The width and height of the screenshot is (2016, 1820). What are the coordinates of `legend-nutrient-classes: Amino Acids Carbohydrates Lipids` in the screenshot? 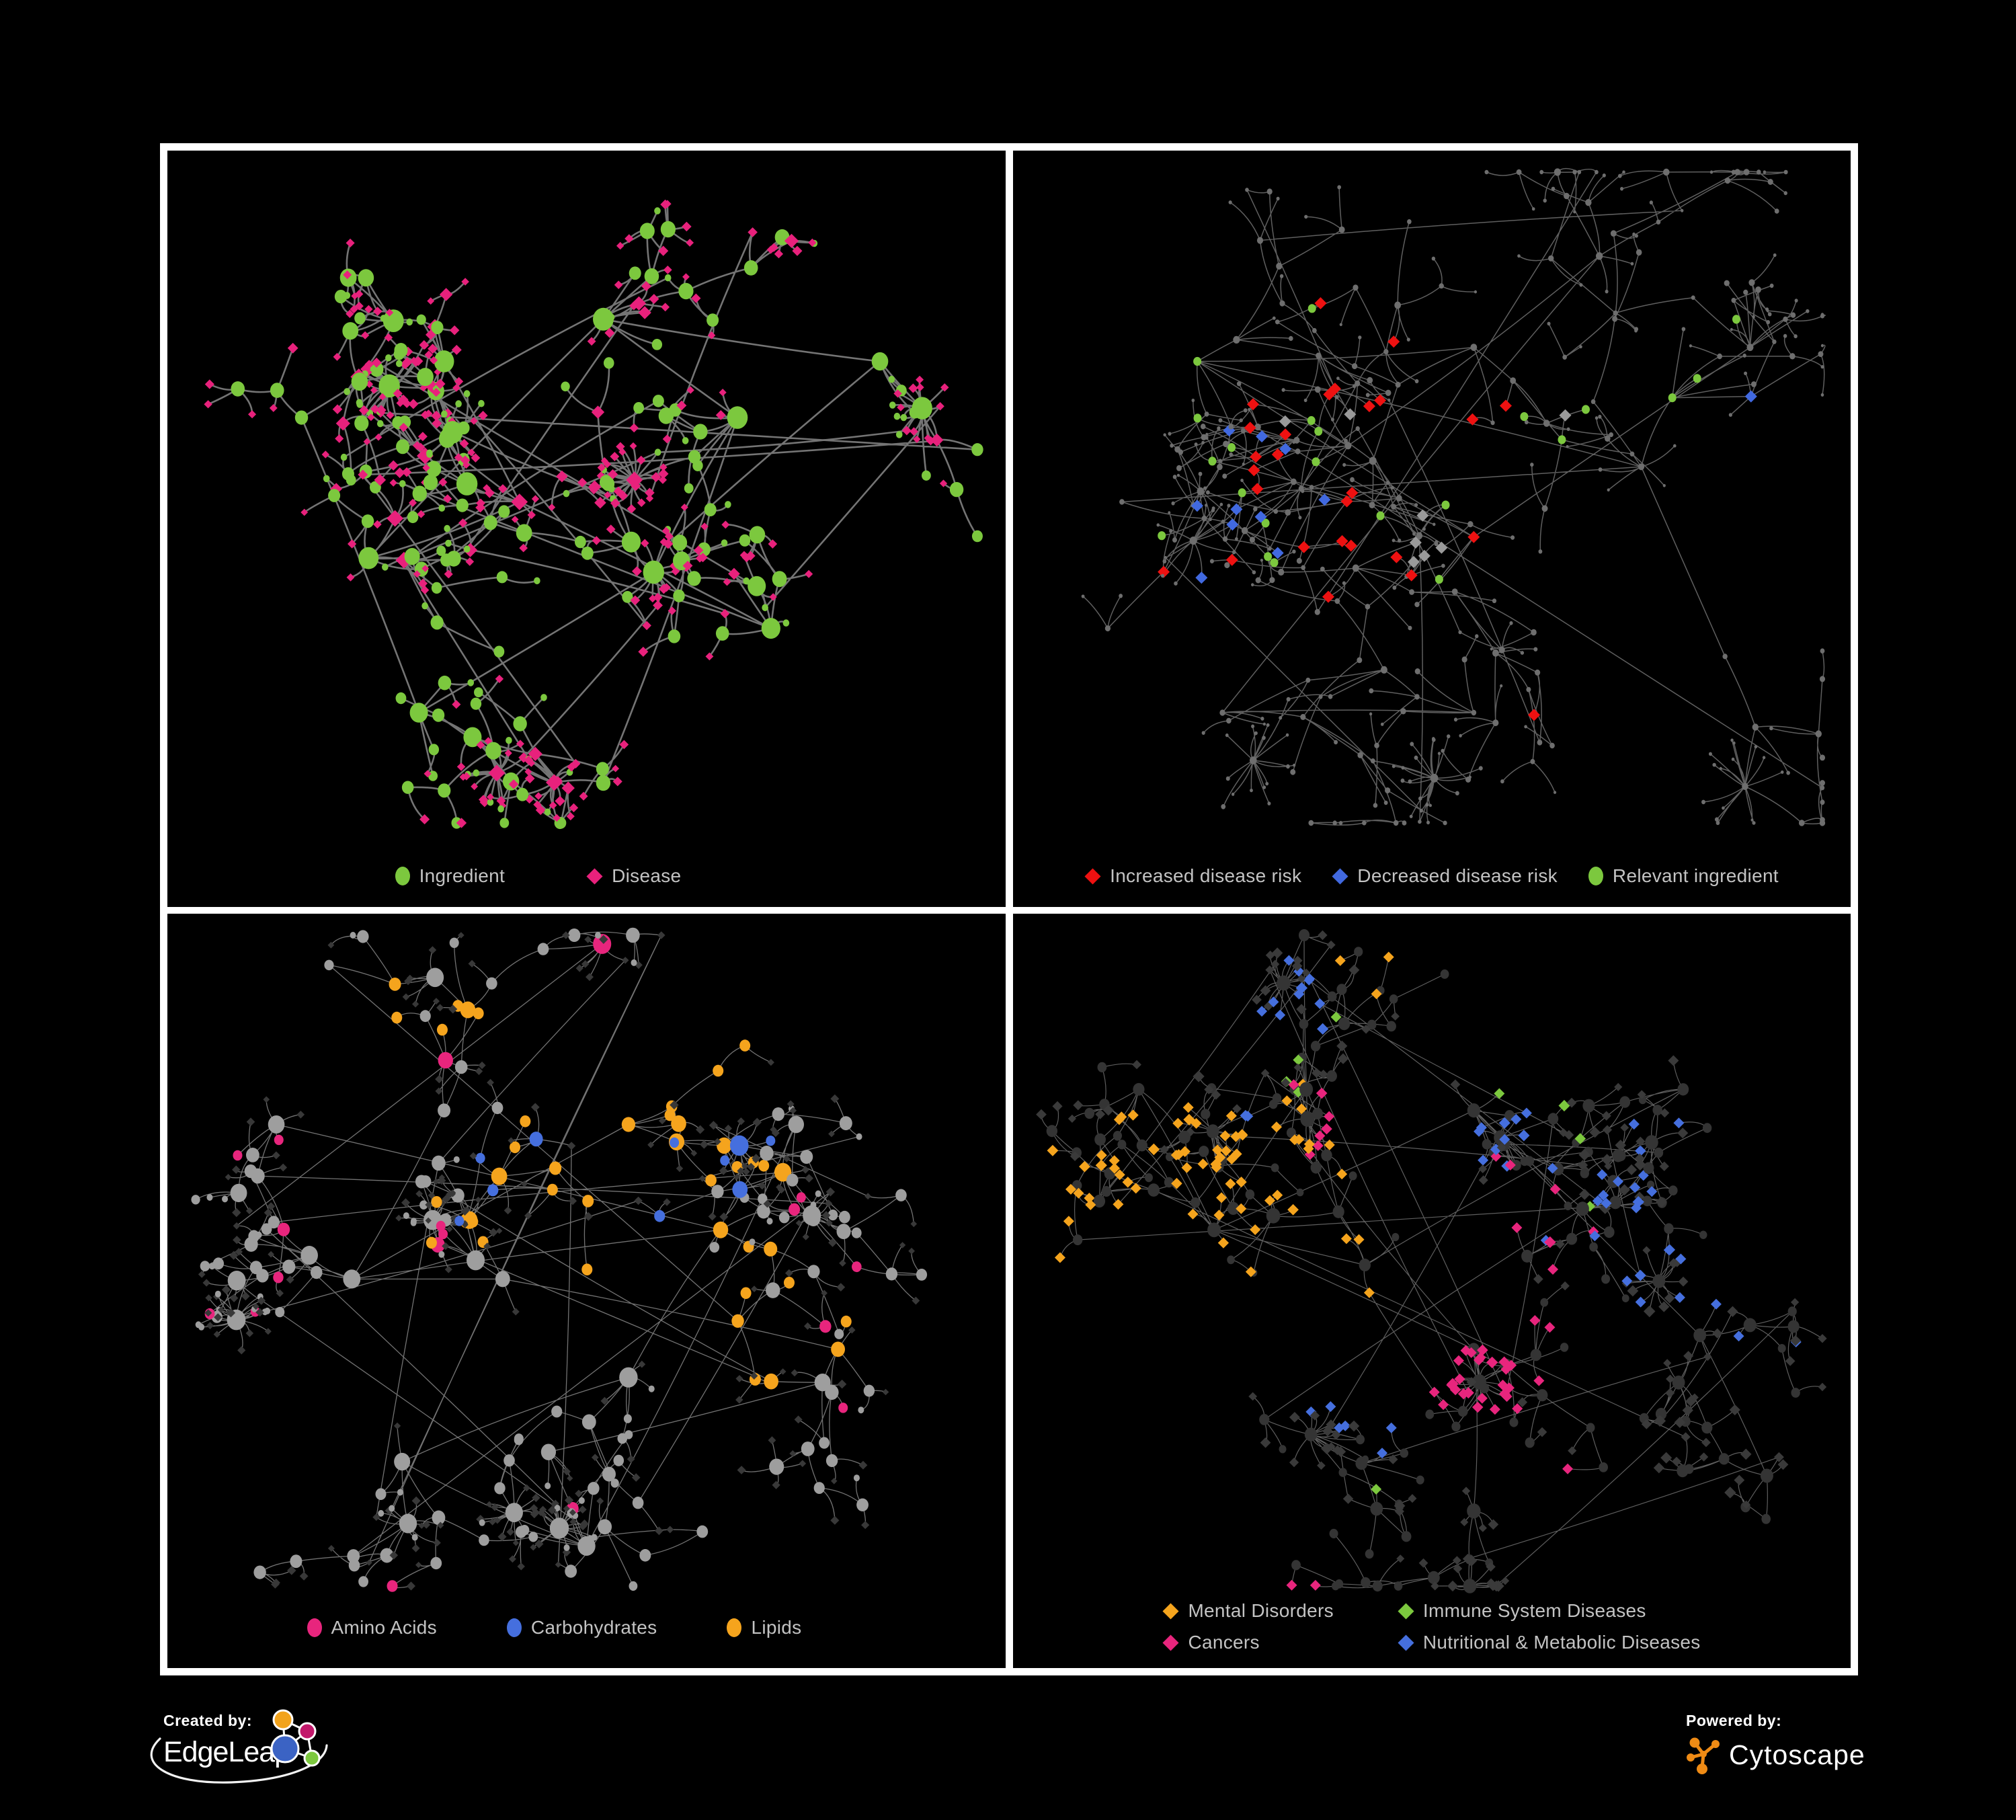 It's located at (570, 1627).